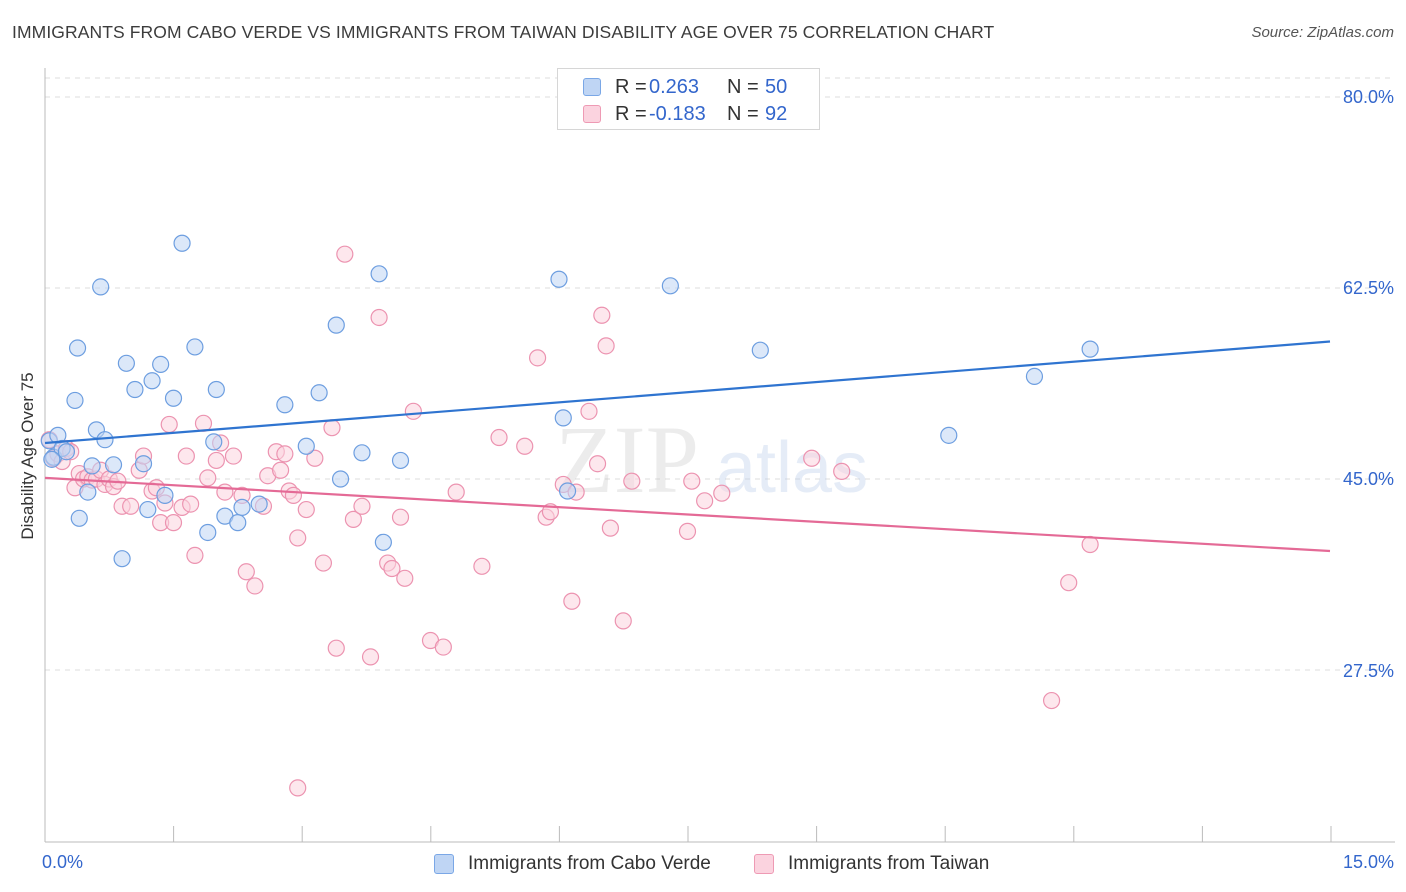 This screenshot has height=892, width=1406. I want to click on bottom-legend-swatch-pink, so click(764, 864).